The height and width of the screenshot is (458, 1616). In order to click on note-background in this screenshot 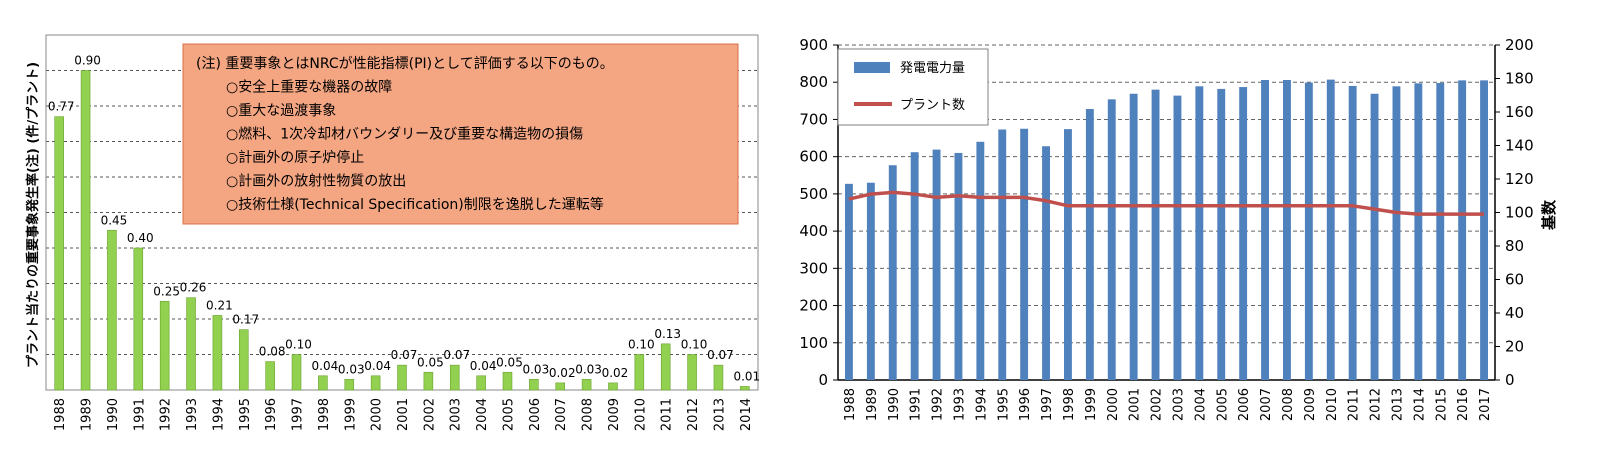, I will do `click(460, 134)`.